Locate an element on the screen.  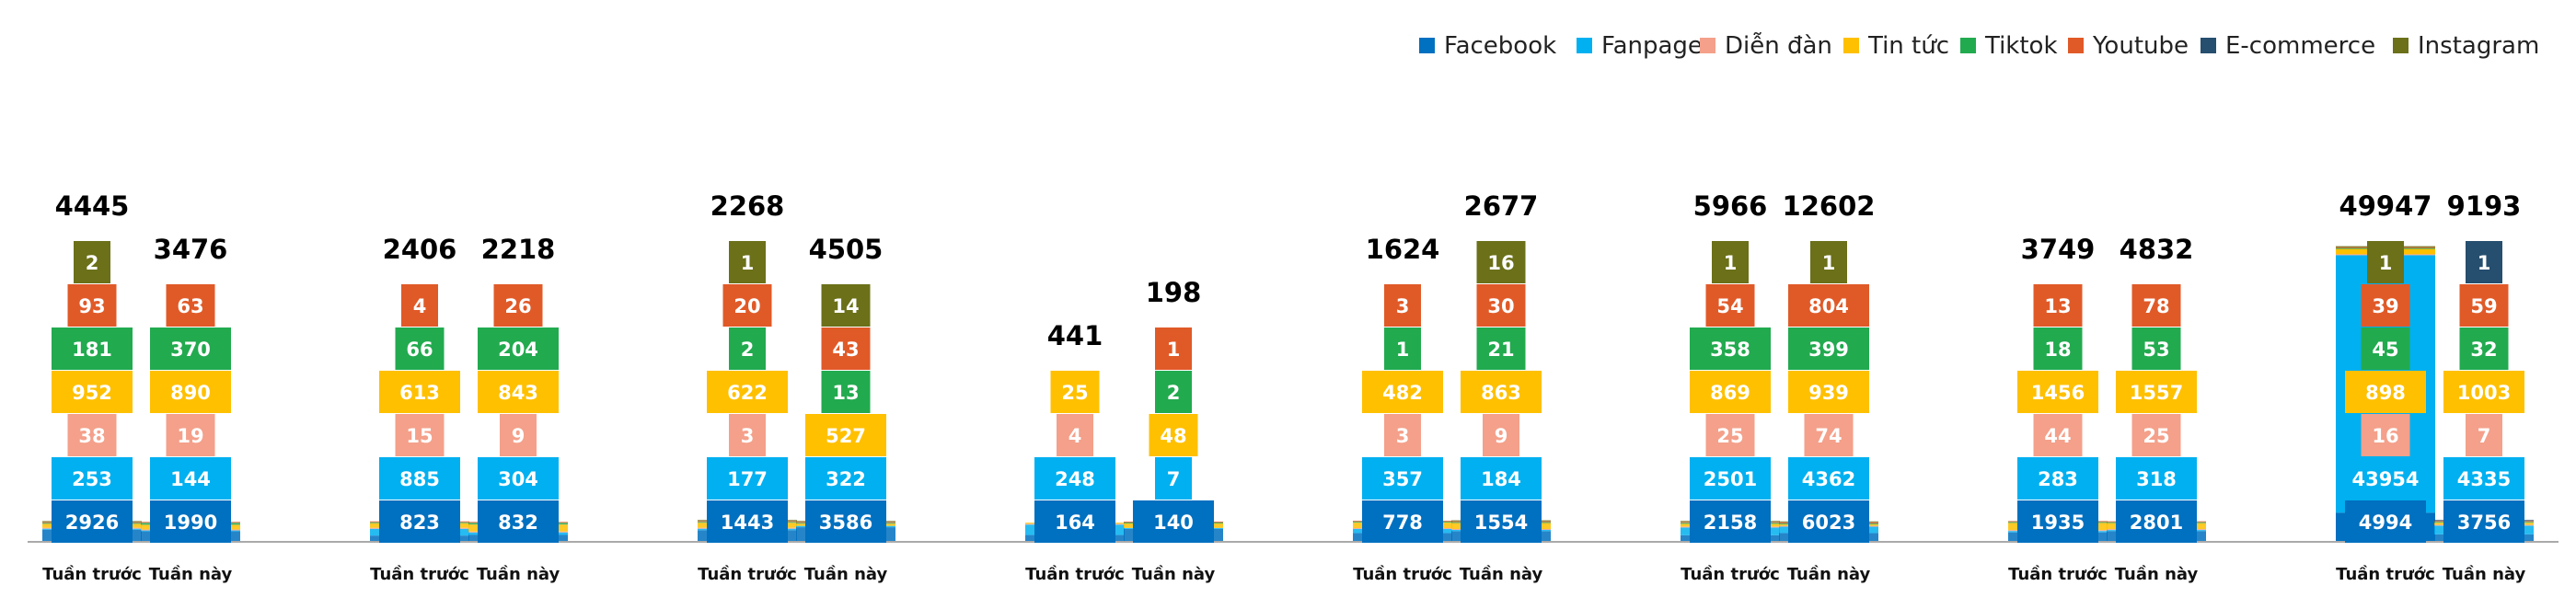
bar-segment-tin-tuc: 1557 is located at coordinates (2157, 392).